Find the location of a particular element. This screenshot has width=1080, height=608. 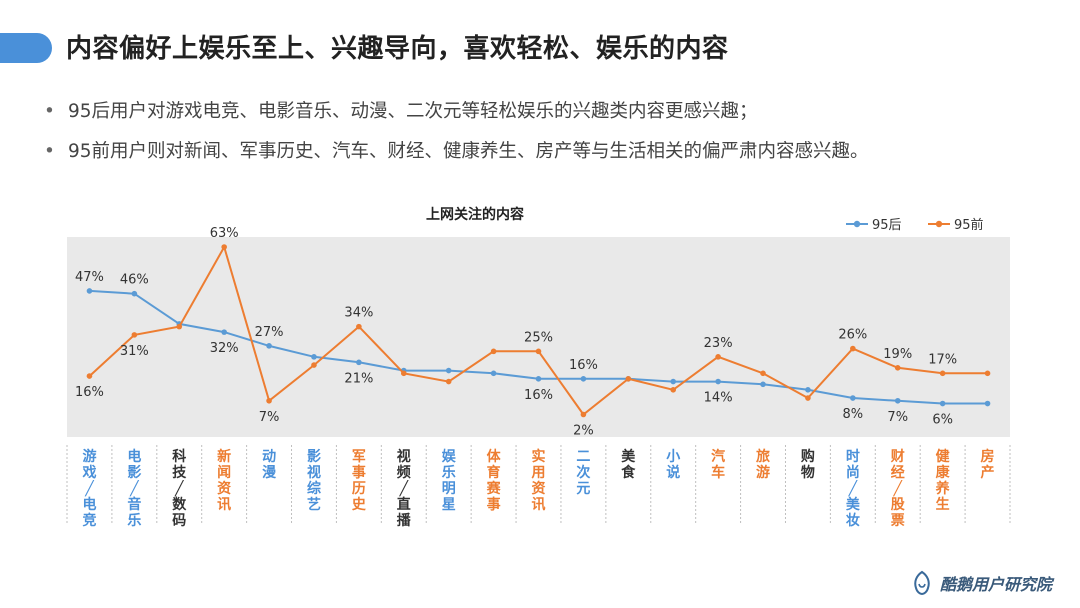

data-label: 23% is located at coordinates (718, 343).